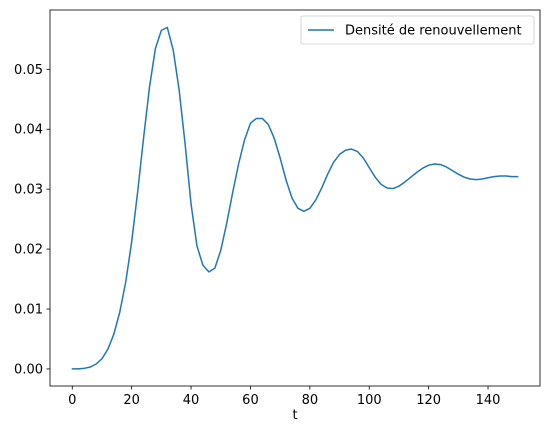 The width and height of the screenshot is (556, 432). I want to click on y-tick-label: 0.00, so click(28, 369).